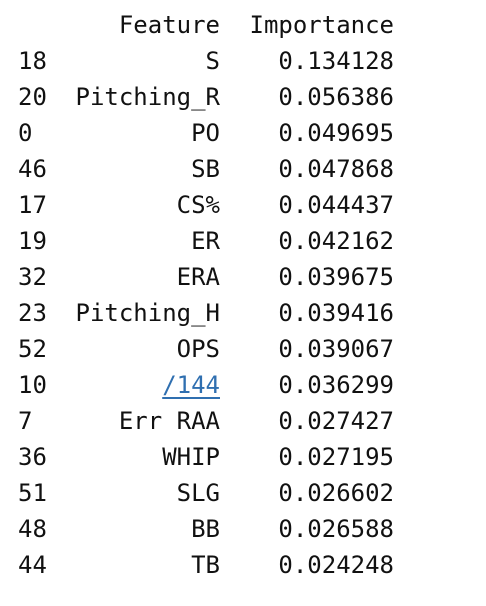  Describe the element at coordinates (191, 457) in the screenshot. I see `feature-name: WHIP` at that location.